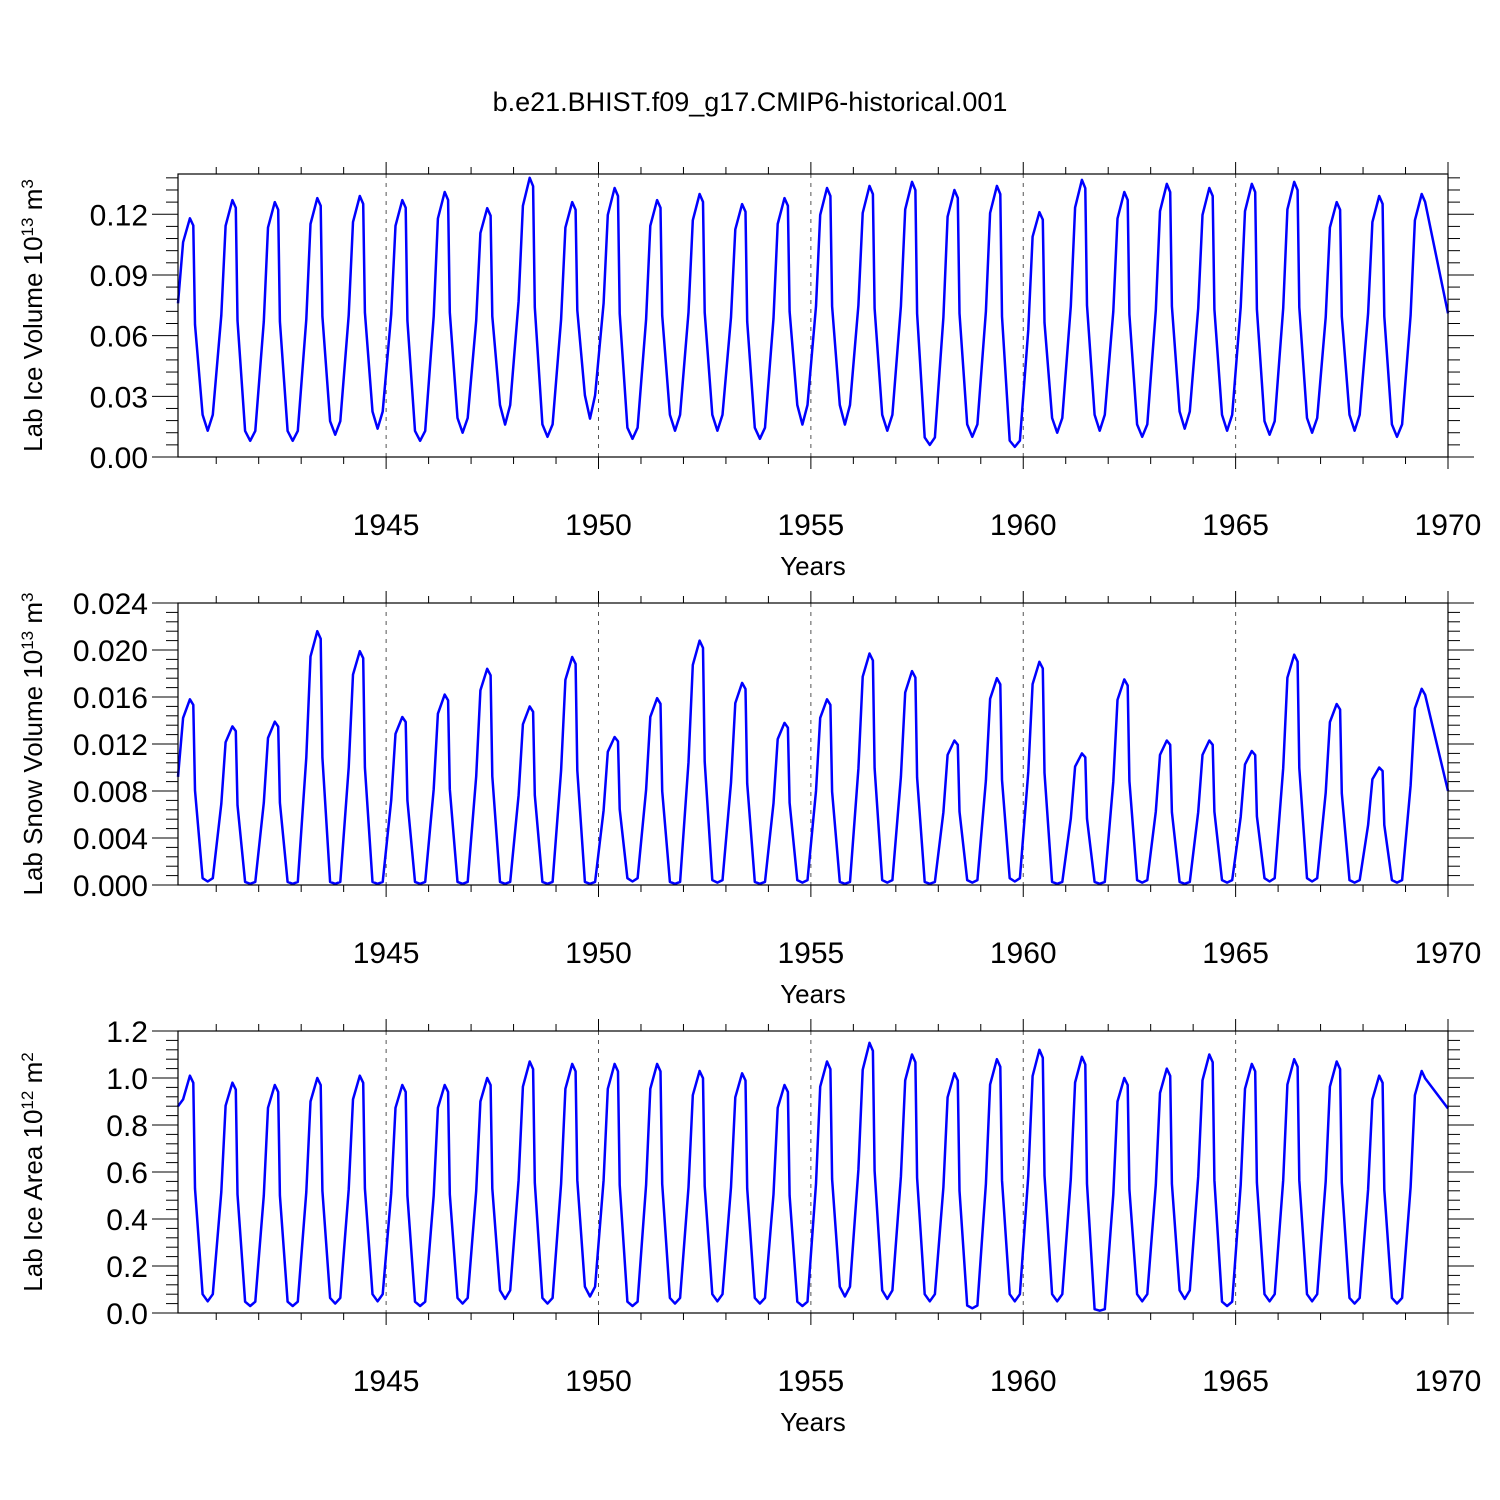 The height and width of the screenshot is (1500, 1500). I want to click on y-axis-label-text: Lab Ice Volume 10, so click(33, 343).